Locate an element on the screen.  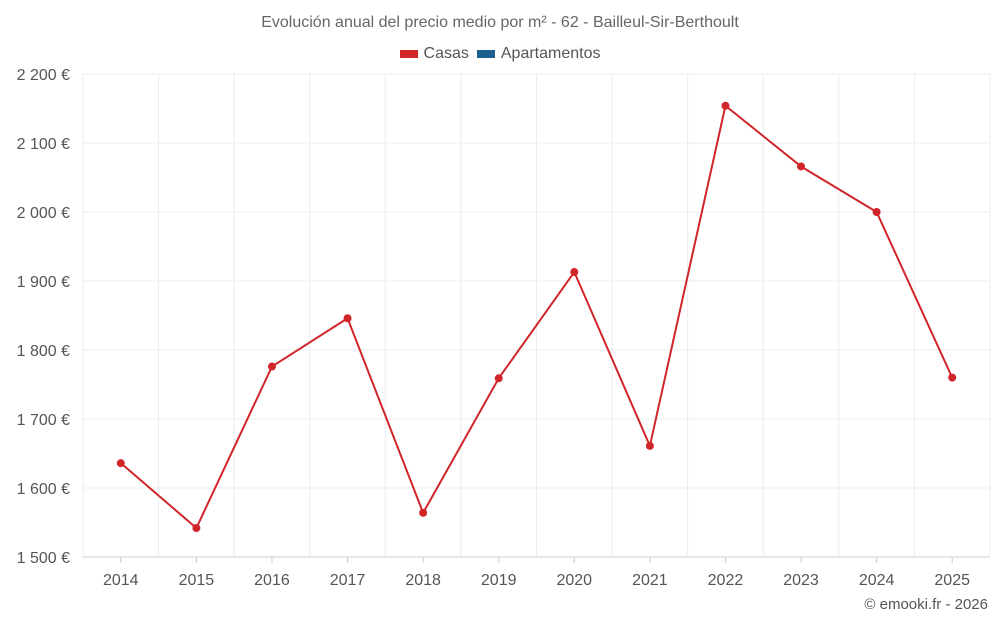
x-tick-label: 2024 is located at coordinates (877, 580).